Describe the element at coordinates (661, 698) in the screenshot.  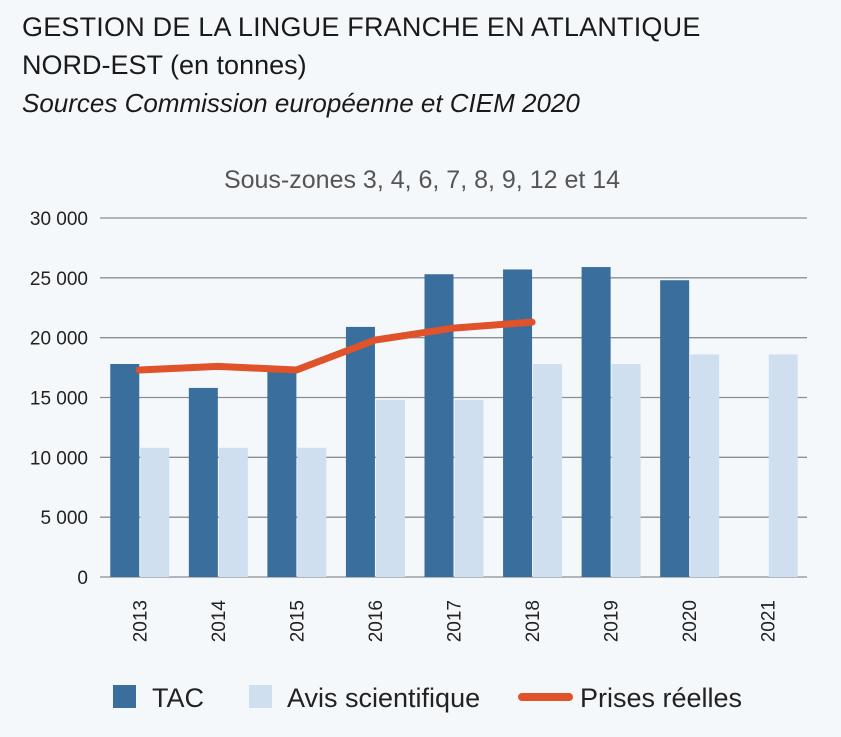
I see `legend-label-prises: Prises réelles` at that location.